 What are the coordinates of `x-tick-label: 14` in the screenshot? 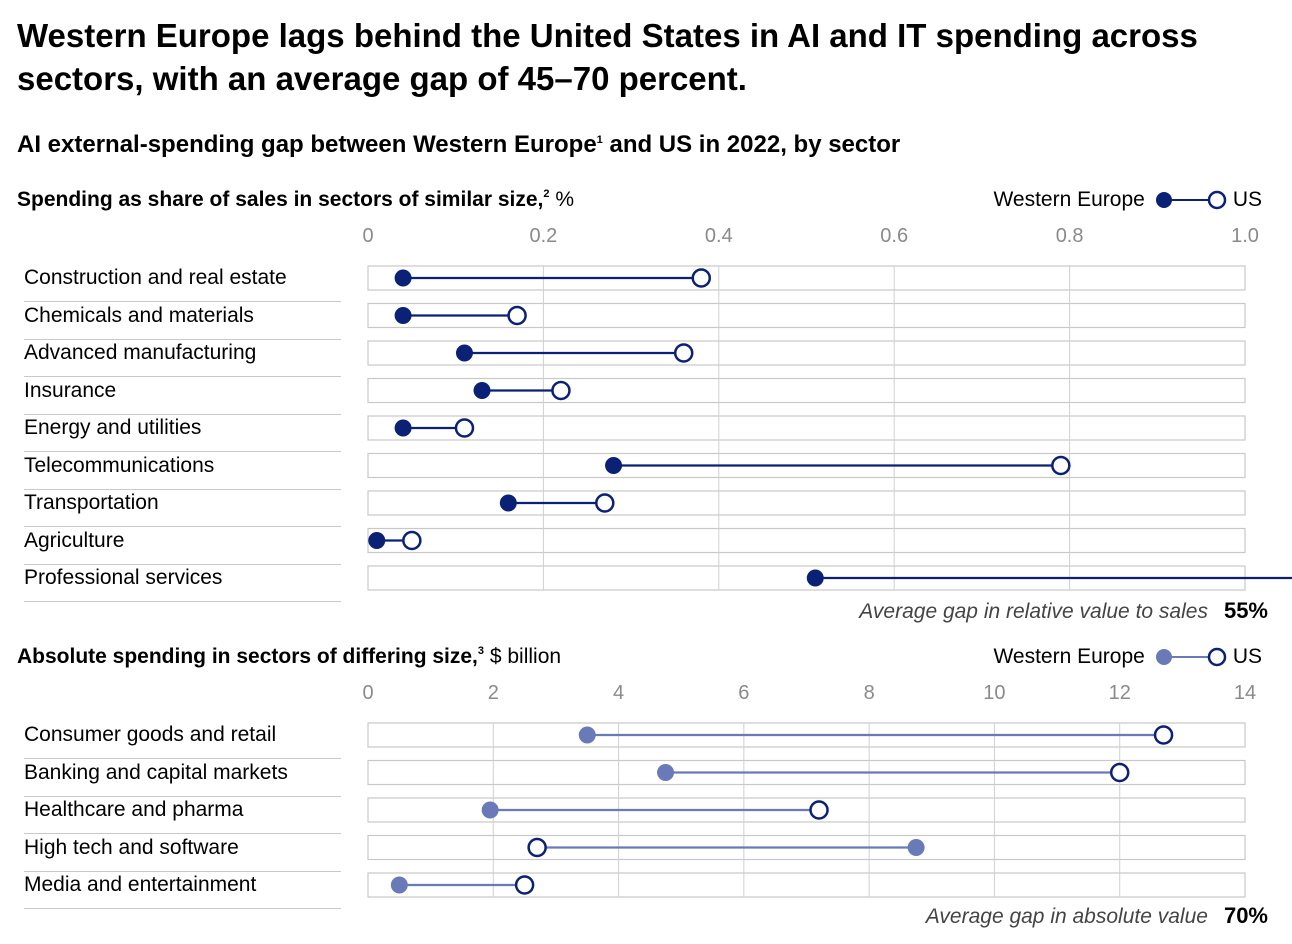 It's located at (1245, 693).